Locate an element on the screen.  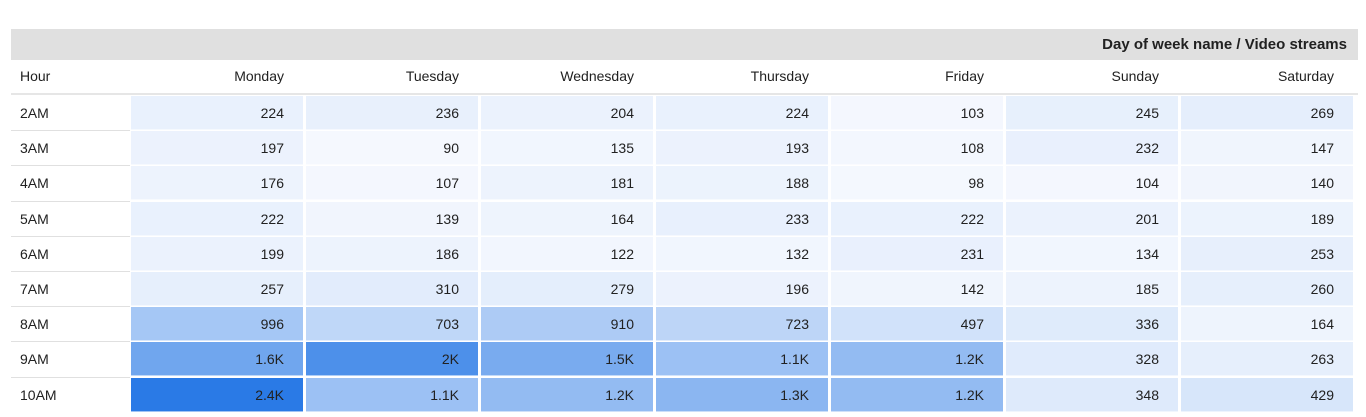
heatmap-cell: 140 is located at coordinates (1267, 183).